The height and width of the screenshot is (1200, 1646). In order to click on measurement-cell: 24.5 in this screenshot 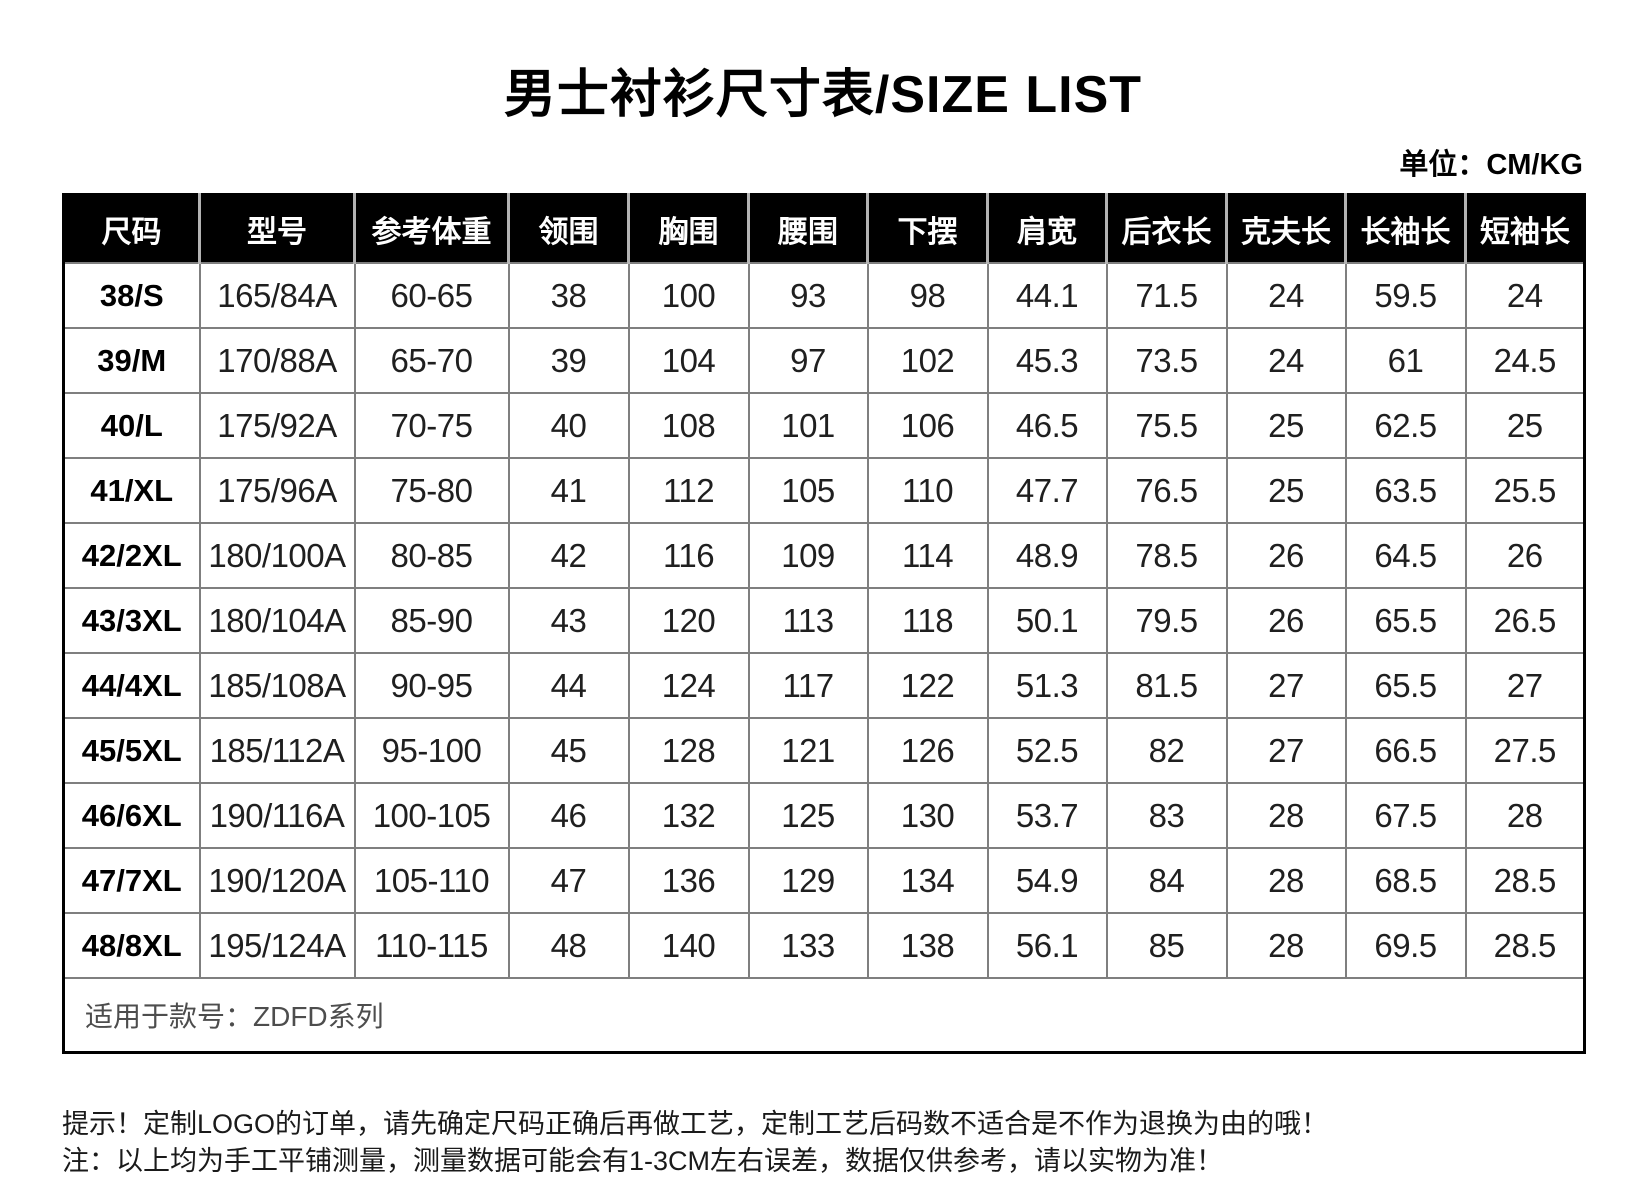, I will do `click(1525, 360)`.